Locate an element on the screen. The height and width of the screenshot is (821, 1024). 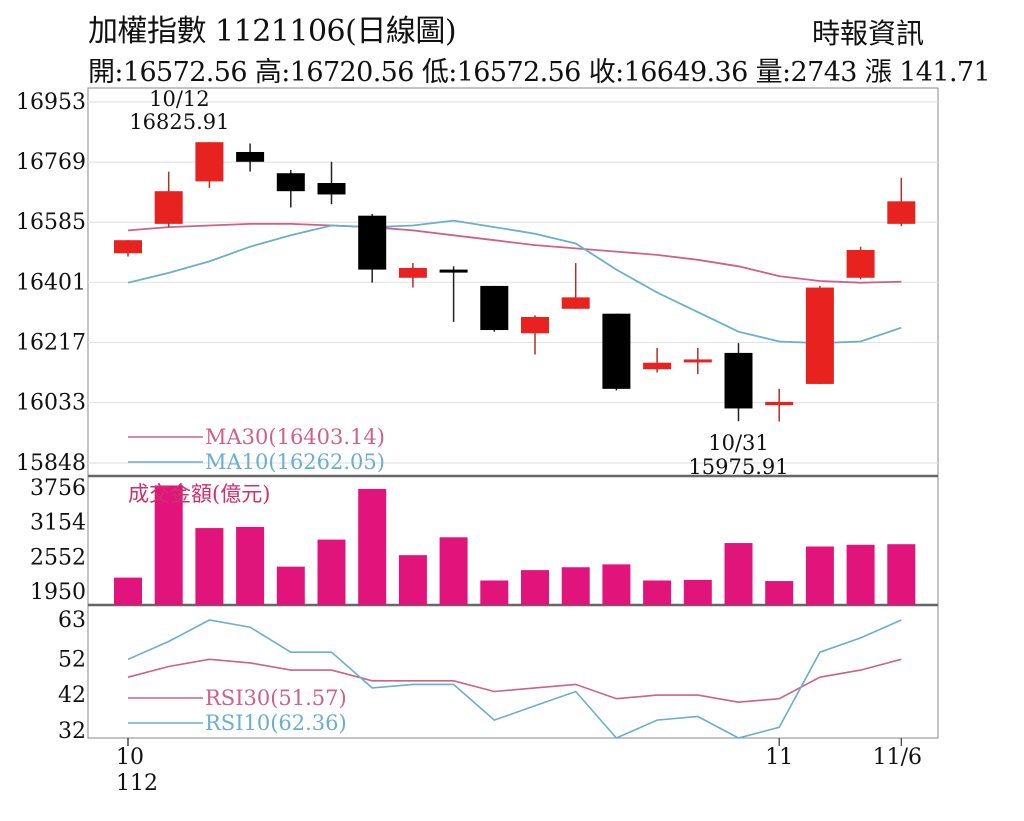
chart-title: 加權指數 1121106(日線圖) is located at coordinates (272, 31).